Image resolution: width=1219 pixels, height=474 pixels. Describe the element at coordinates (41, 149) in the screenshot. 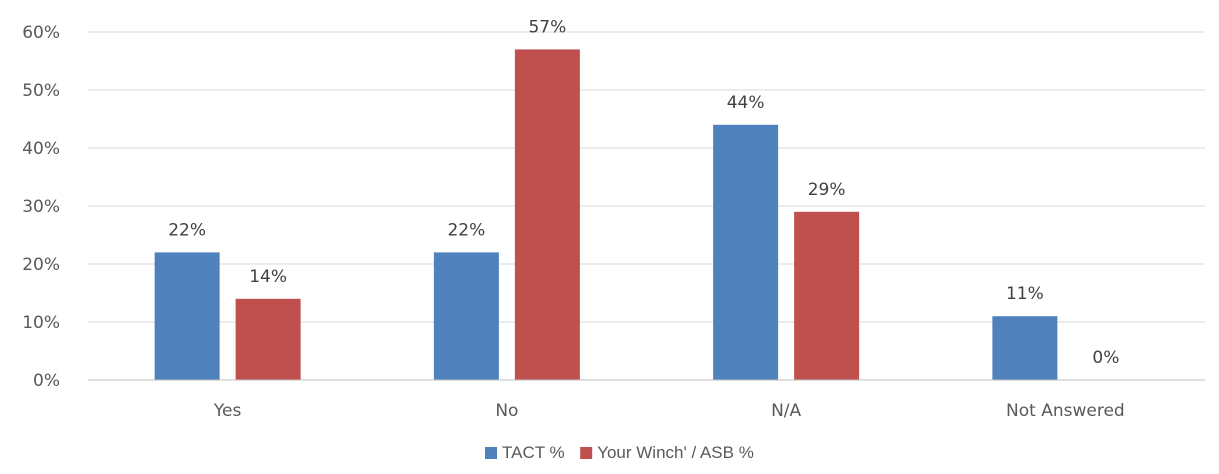

I see `y-tick-label: 40%` at that location.